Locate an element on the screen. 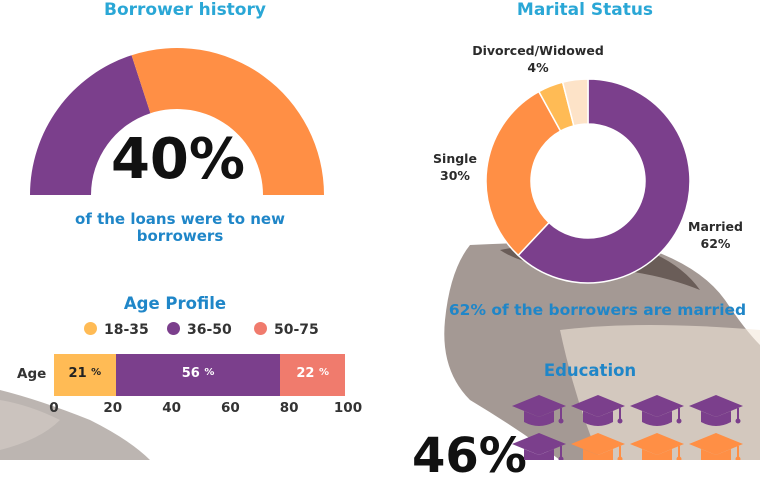 This screenshot has width=760, height=484. caption-line-1: of the loans were to new is located at coordinates (180, 219).